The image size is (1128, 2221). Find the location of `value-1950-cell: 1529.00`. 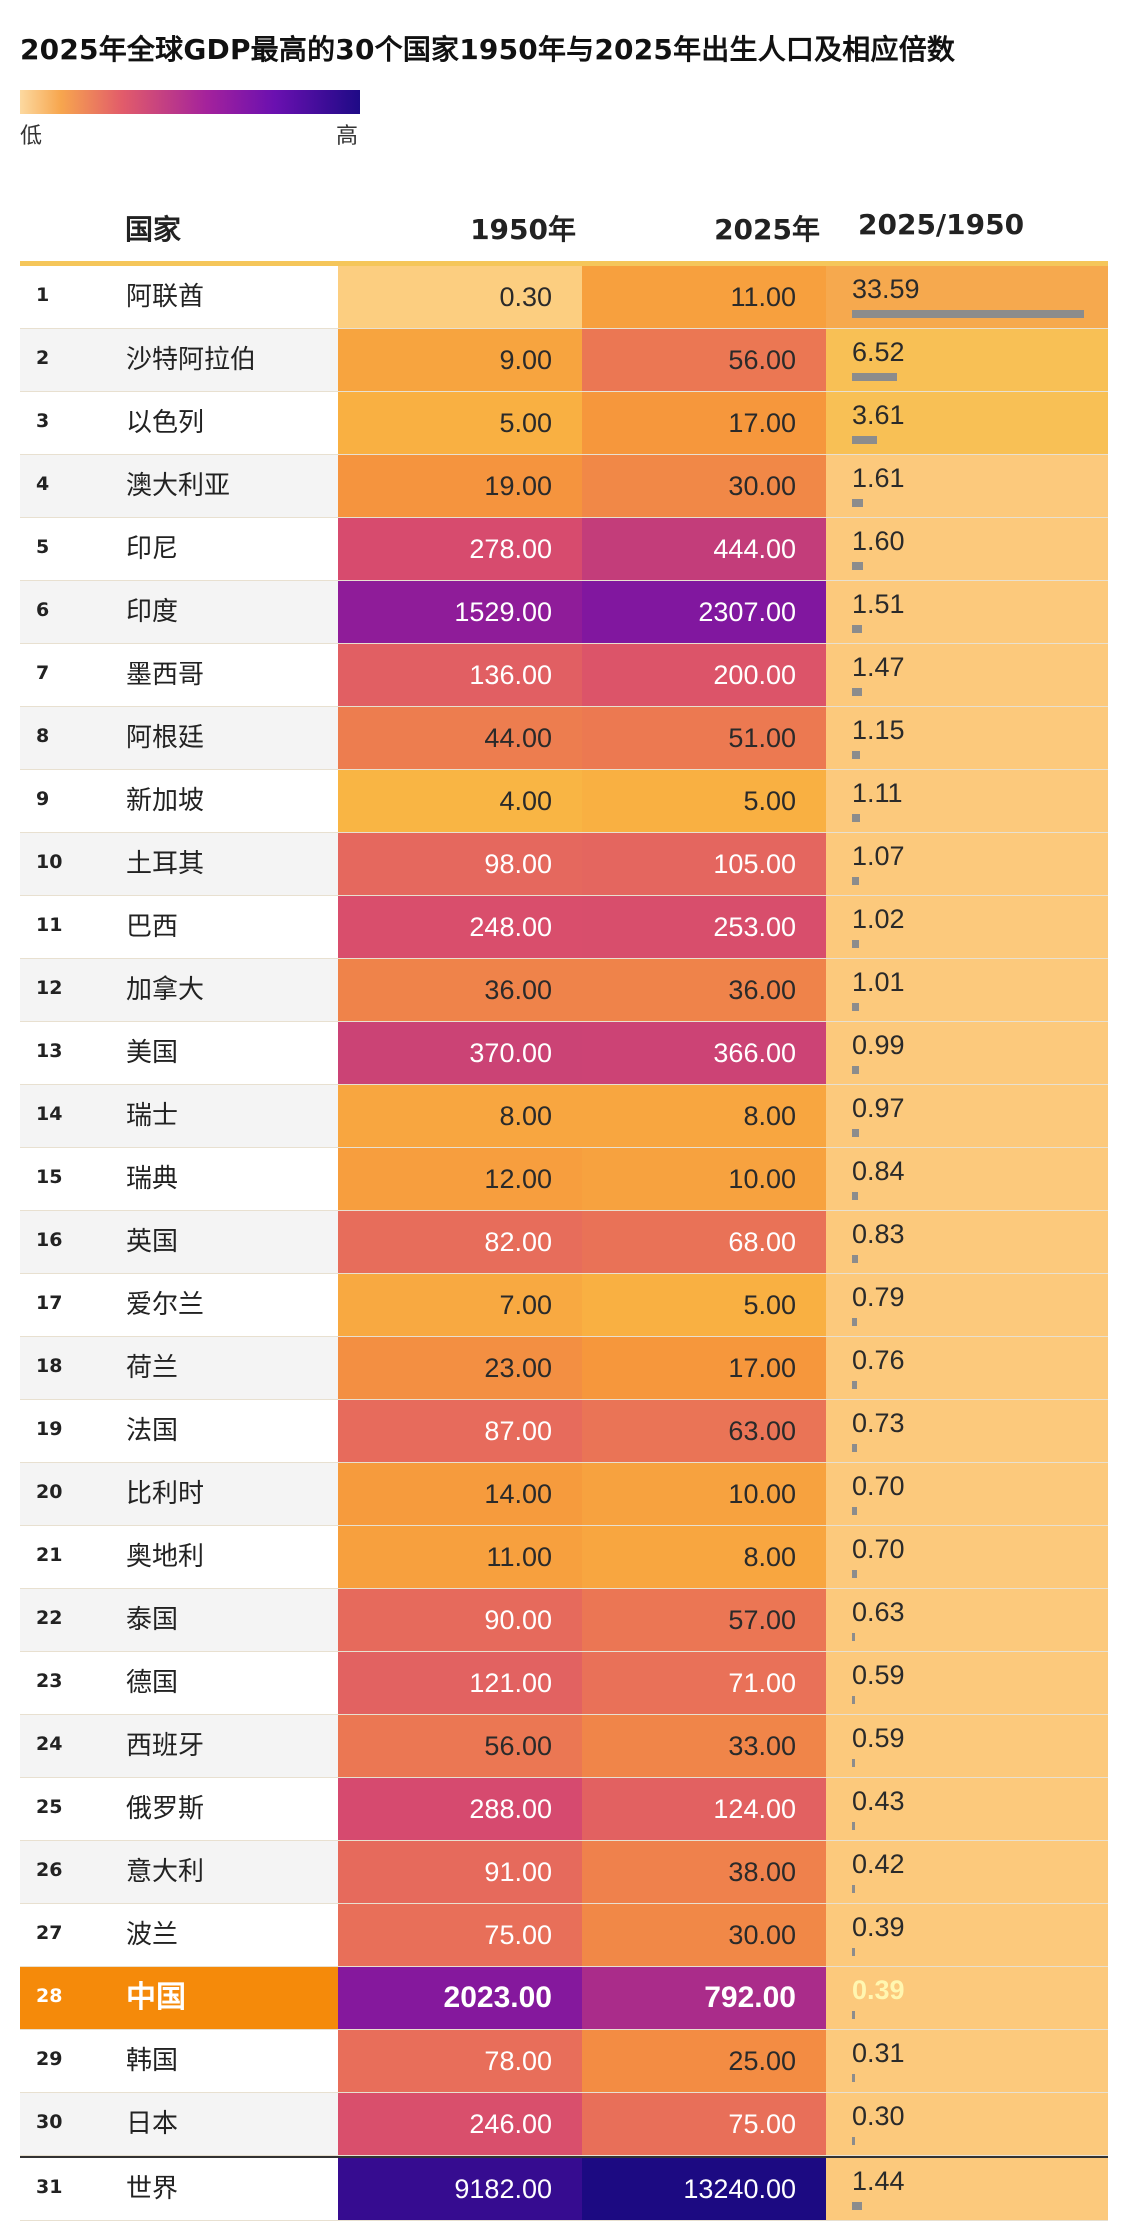

value-1950-cell: 1529.00 is located at coordinates (460, 612).